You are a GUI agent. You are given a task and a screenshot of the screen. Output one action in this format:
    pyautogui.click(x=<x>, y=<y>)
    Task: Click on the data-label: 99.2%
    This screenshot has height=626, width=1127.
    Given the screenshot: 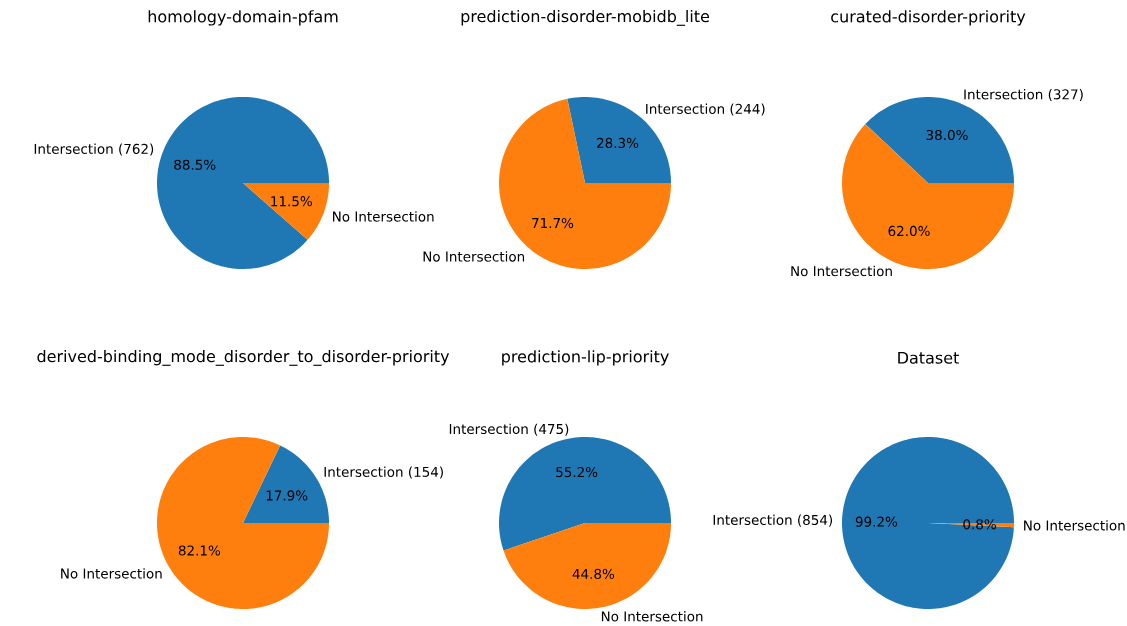 What is the action you would take?
    pyautogui.click(x=876, y=521)
    